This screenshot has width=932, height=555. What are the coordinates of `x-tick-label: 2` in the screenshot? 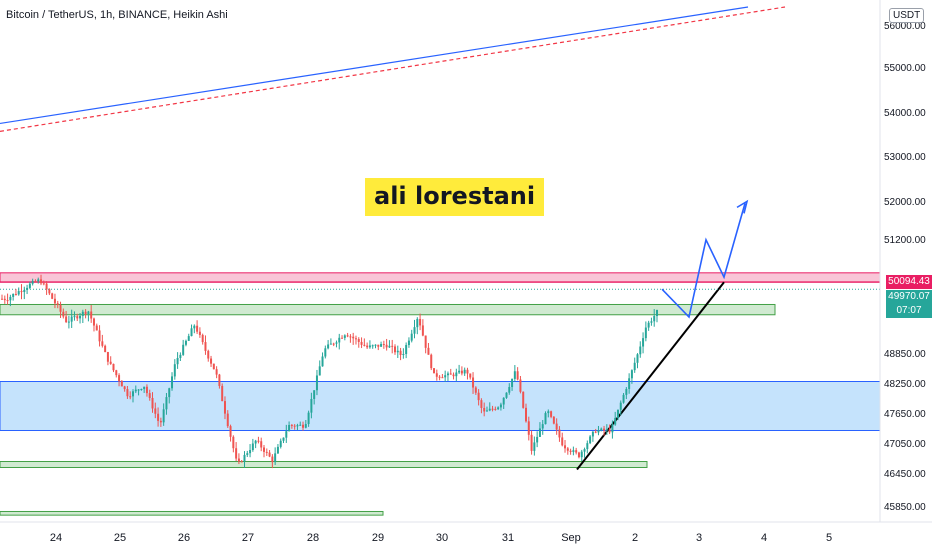 It's located at (635, 538).